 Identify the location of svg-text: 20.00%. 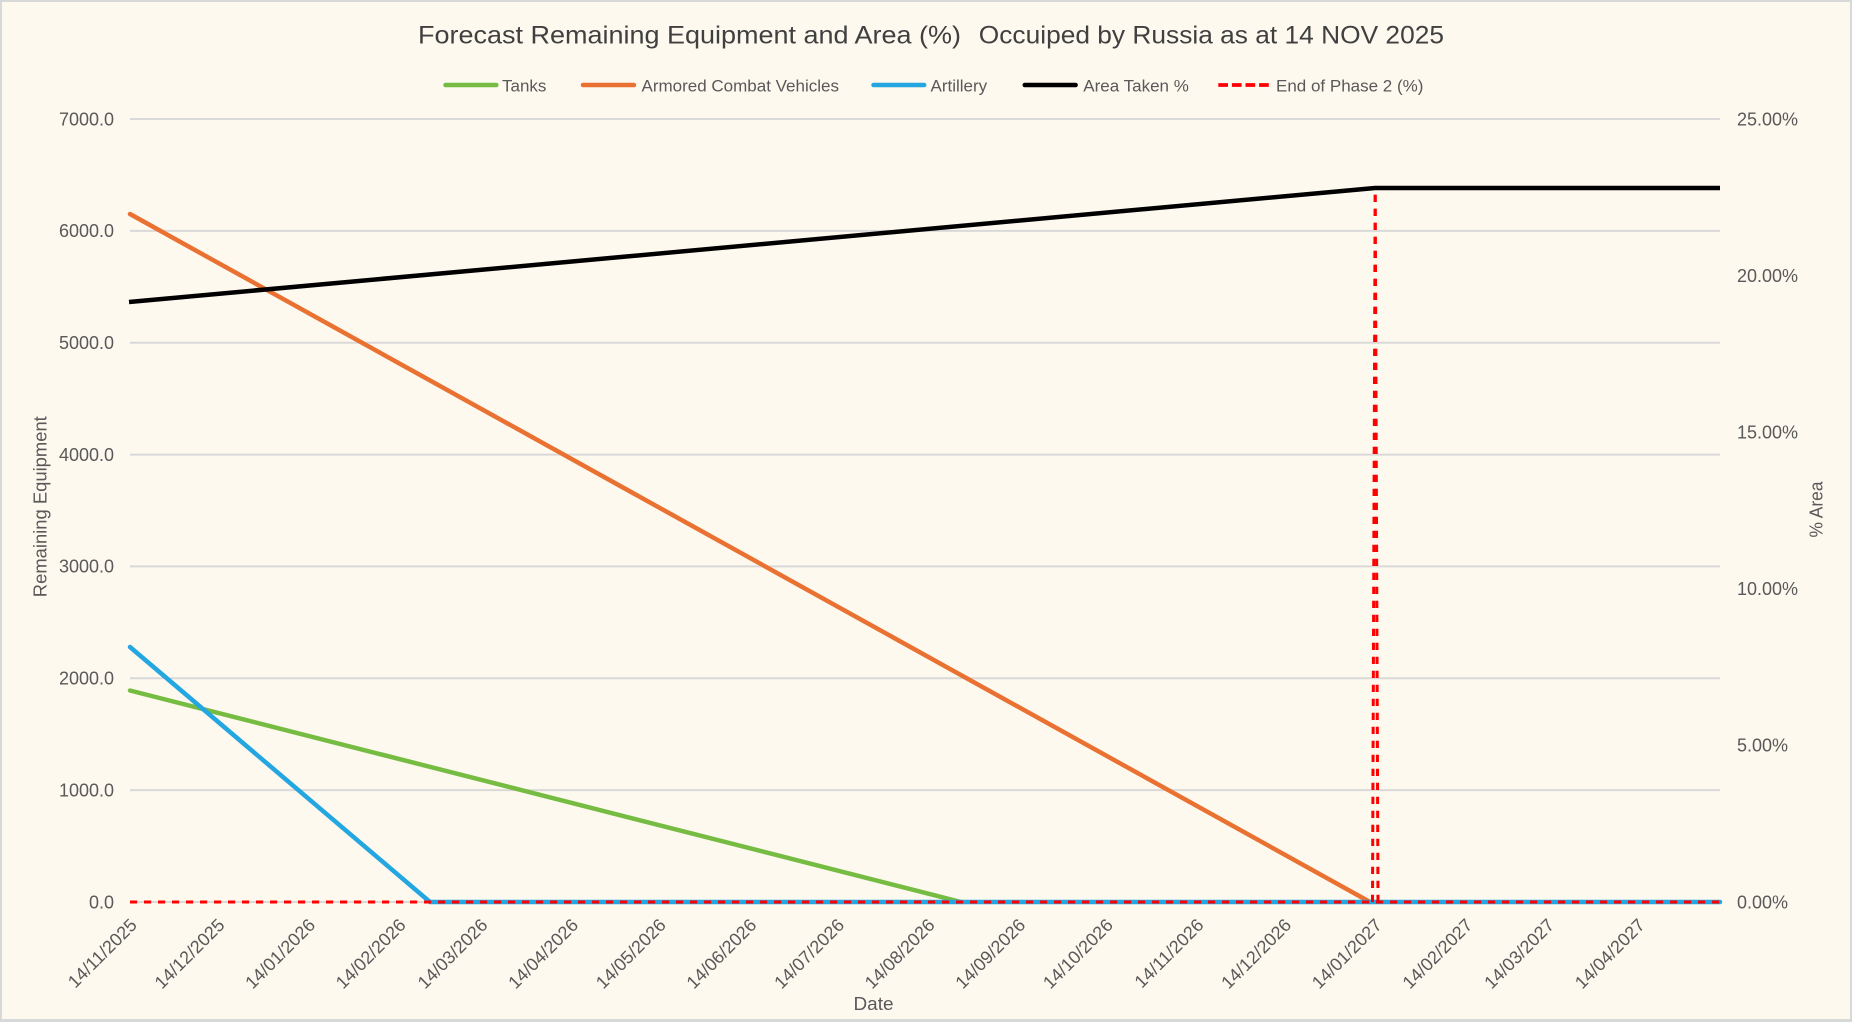
(1767, 276).